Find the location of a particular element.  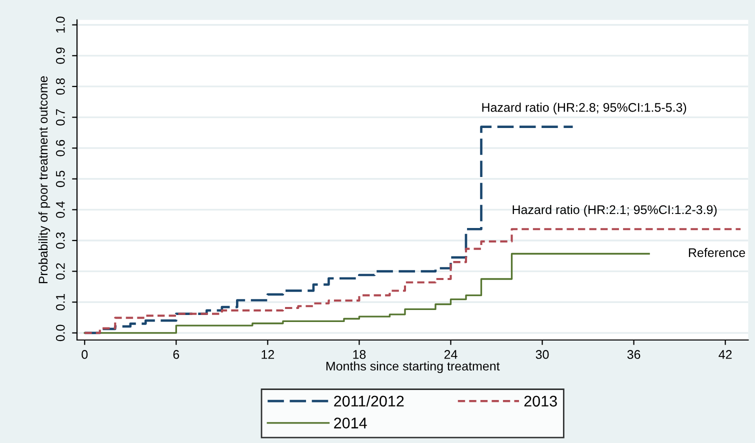

x-tick-label: 0 is located at coordinates (85, 354).